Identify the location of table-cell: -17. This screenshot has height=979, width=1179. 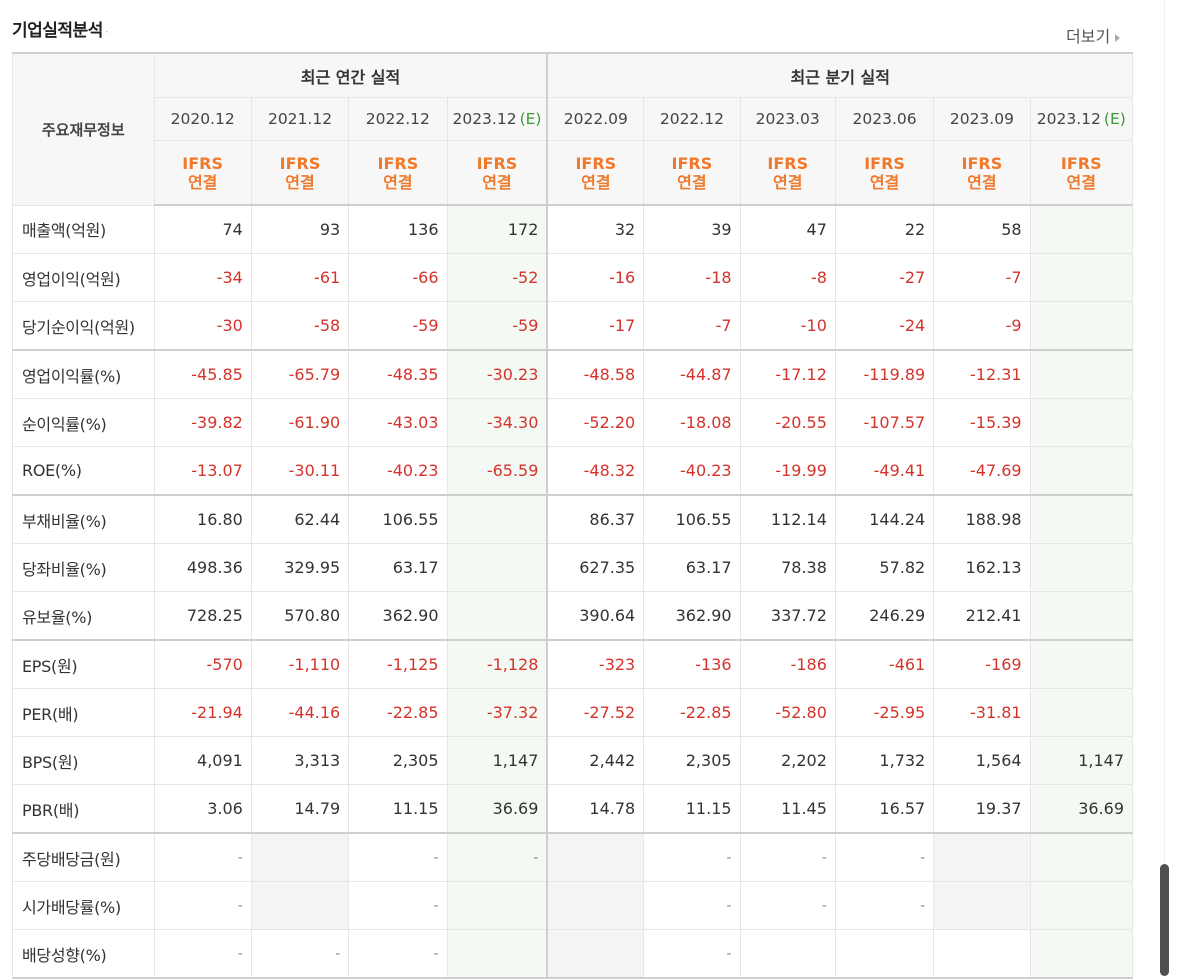
(595, 326).